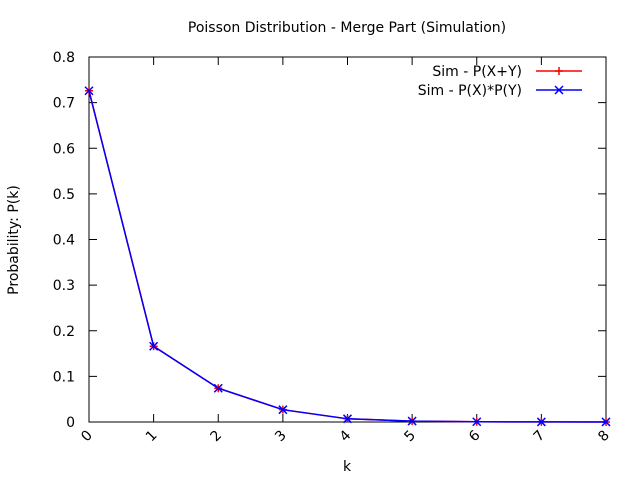  What do you see at coordinates (70, 423) in the screenshot?
I see `y-tick-label: 0` at bounding box center [70, 423].